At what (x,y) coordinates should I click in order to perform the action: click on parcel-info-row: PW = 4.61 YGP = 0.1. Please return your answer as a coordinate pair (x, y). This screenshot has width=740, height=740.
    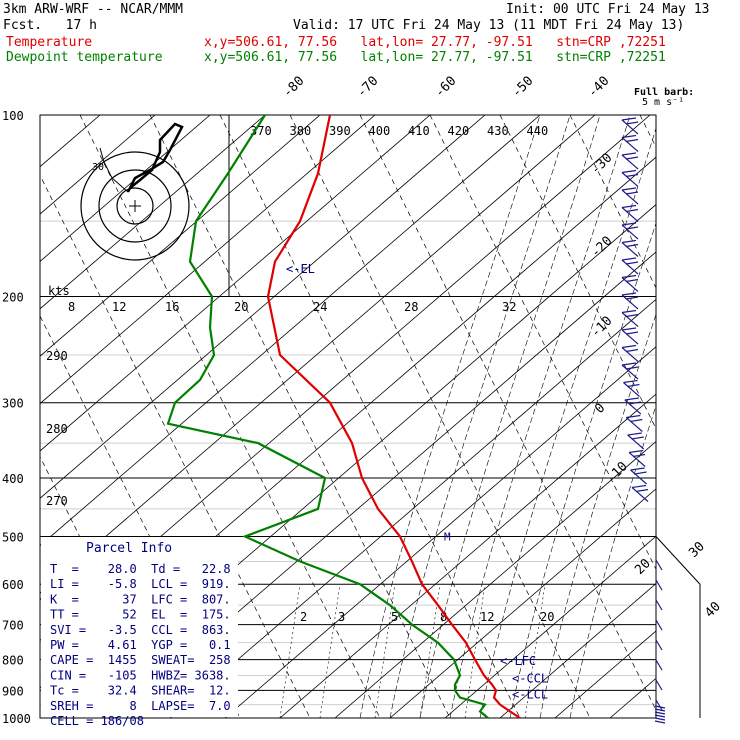
    Looking at the image, I should click on (140, 645).